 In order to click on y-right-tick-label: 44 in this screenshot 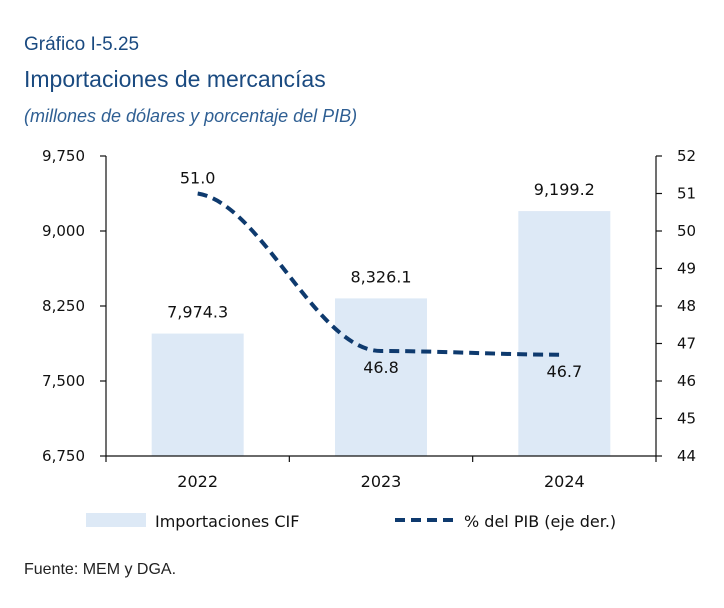, I will do `click(686, 456)`.